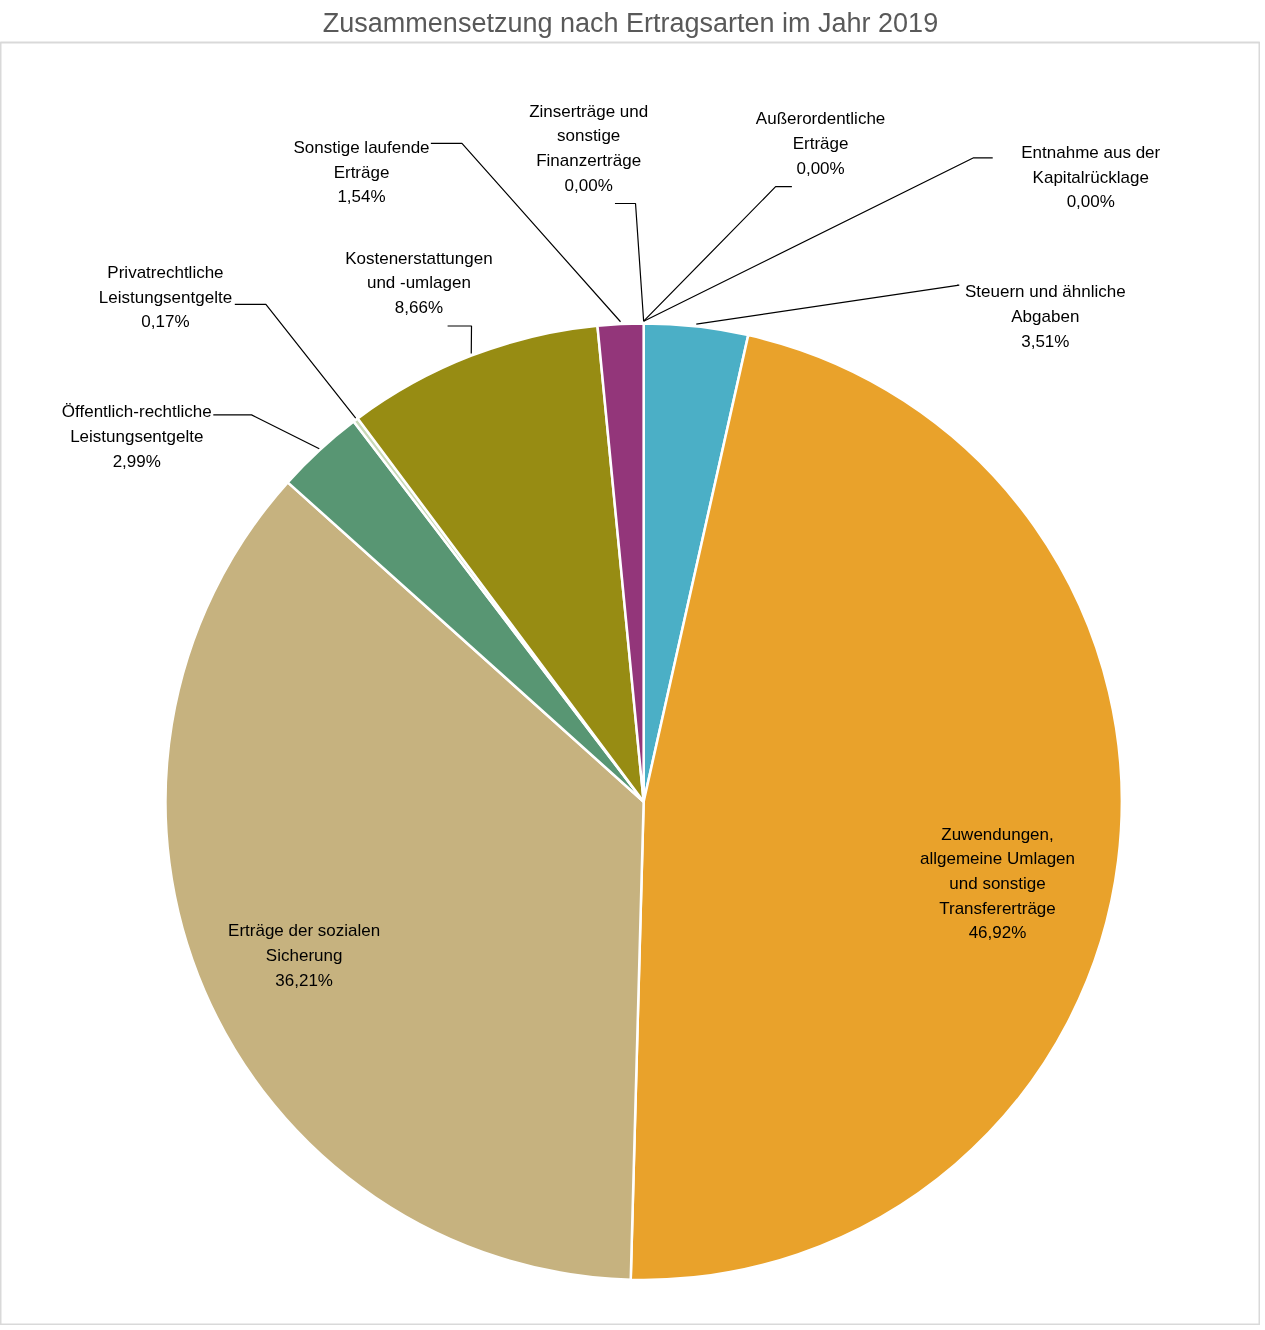 The image size is (1265, 1330). What do you see at coordinates (997, 933) in the screenshot?
I see `data-label: 46,92%` at bounding box center [997, 933].